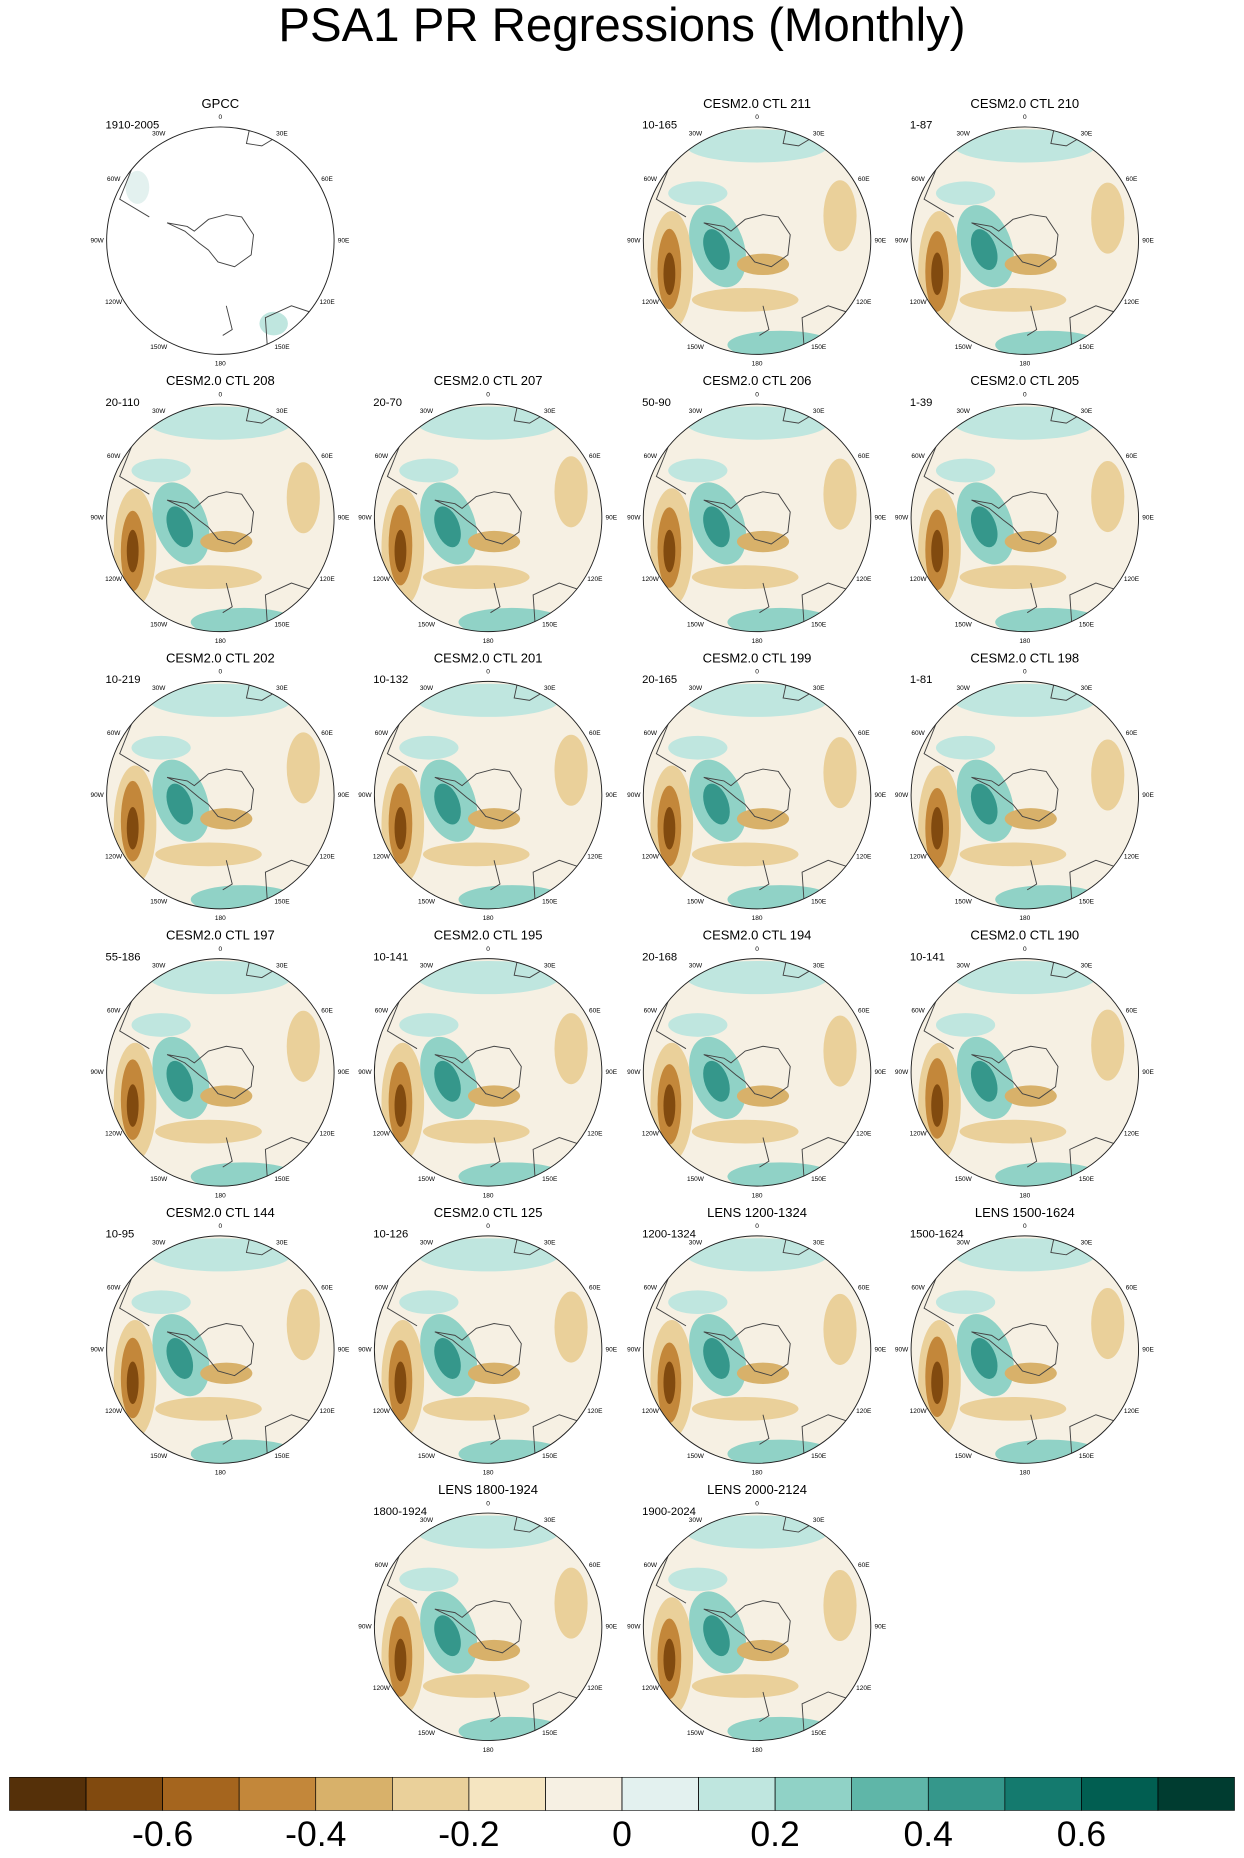 Image resolution: width=1244 pixels, height=1858 pixels. What do you see at coordinates (1025, 1226) in the screenshot?
I see `longitude-label: 0` at bounding box center [1025, 1226].